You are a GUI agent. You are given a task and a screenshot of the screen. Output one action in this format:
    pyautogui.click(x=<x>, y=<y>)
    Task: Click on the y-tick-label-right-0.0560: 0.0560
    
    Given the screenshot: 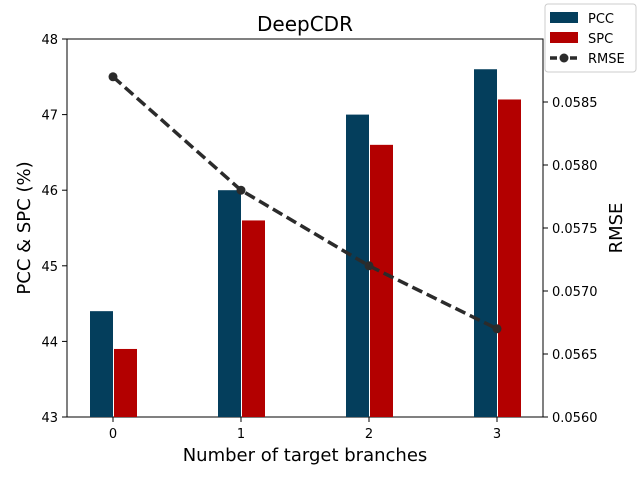 What is the action you would take?
    pyautogui.click(x=575, y=418)
    